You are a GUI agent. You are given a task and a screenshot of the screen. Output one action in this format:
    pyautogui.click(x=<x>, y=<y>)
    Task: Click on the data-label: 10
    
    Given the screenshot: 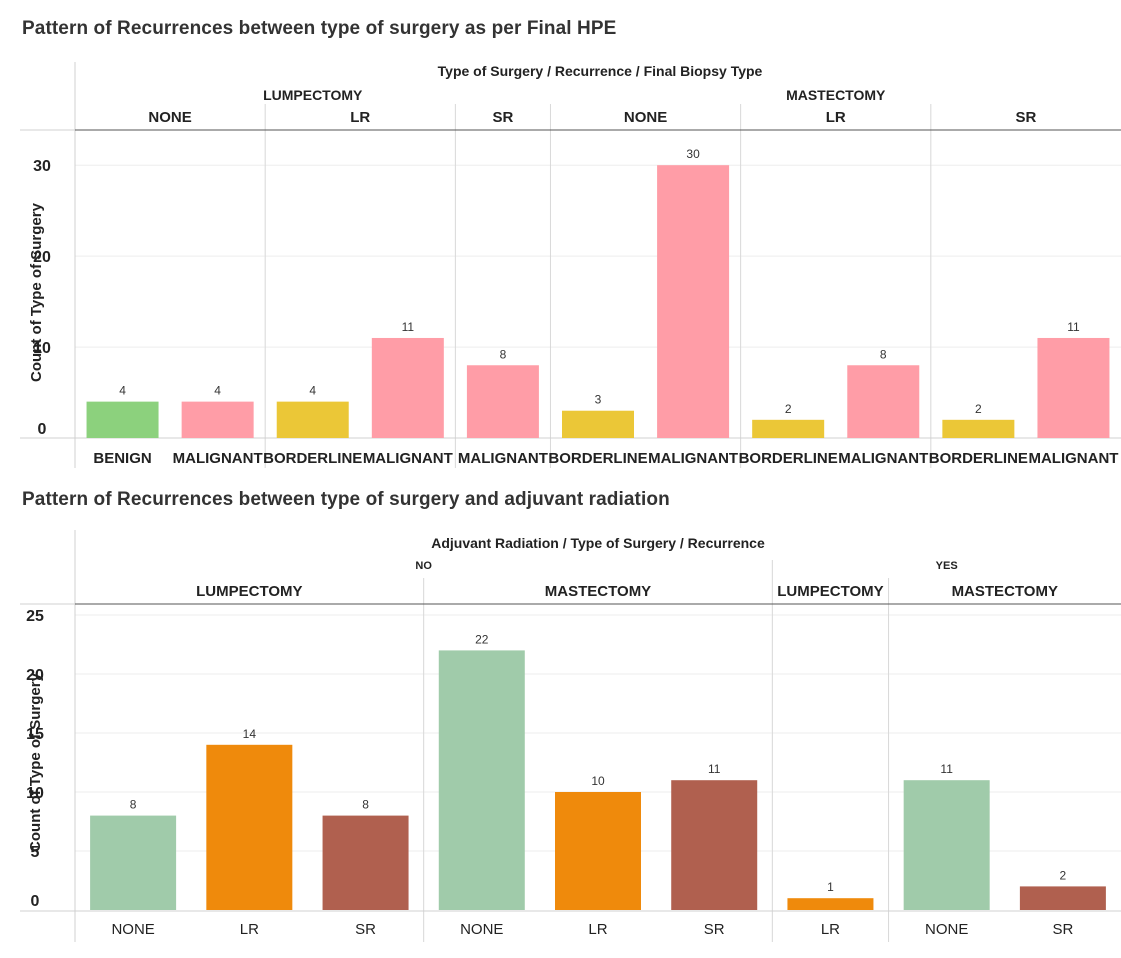 What is the action you would take?
    pyautogui.click(x=598, y=781)
    